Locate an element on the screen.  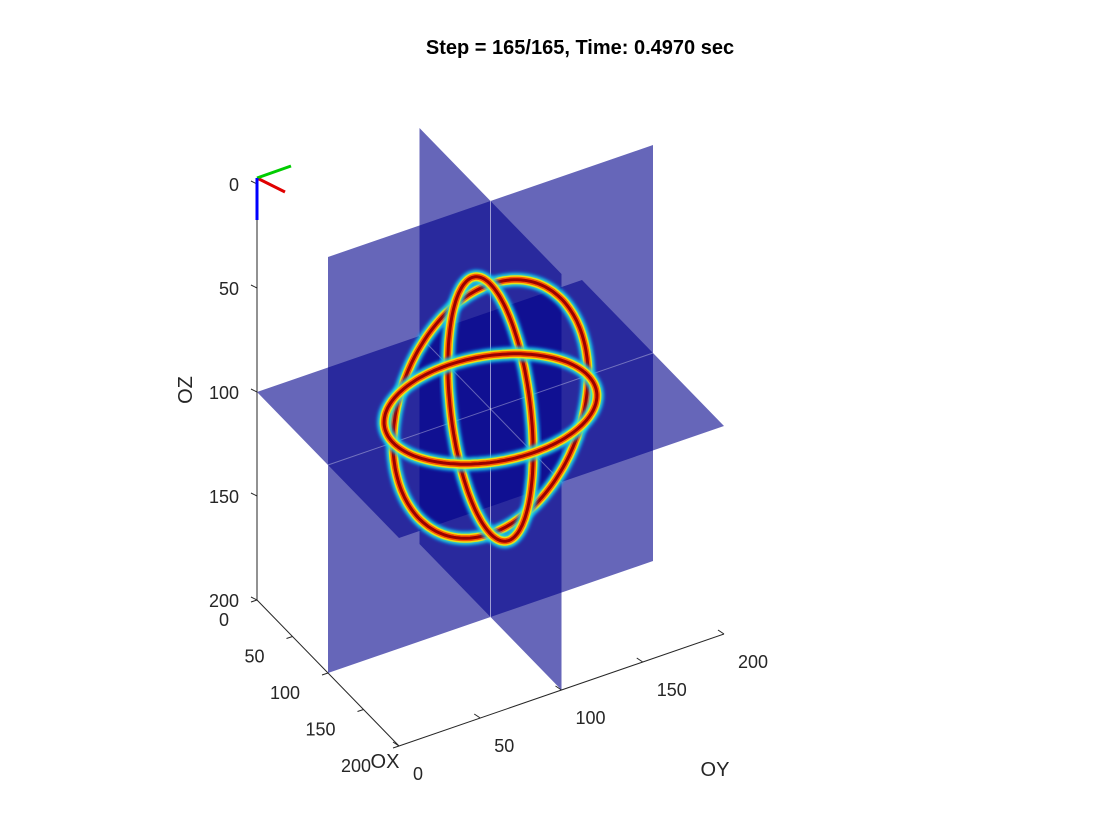
x-tick-label: 150 is located at coordinates (320, 730).